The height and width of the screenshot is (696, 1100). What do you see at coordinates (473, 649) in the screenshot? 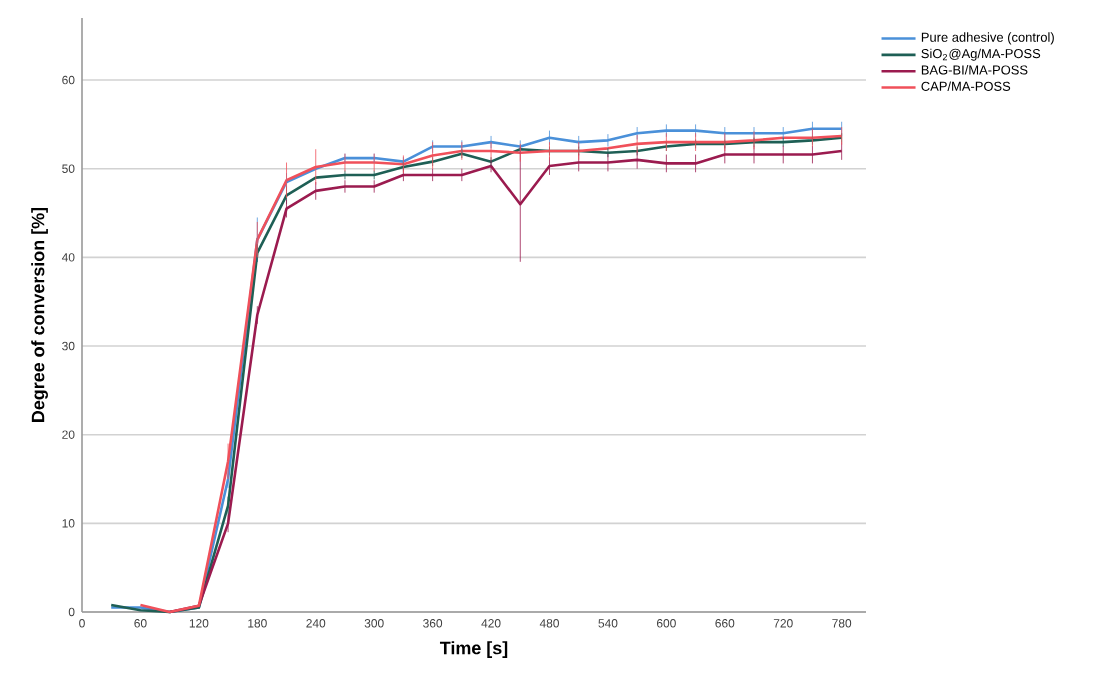
I see `x-axis-title: Time [s]` at bounding box center [473, 649].